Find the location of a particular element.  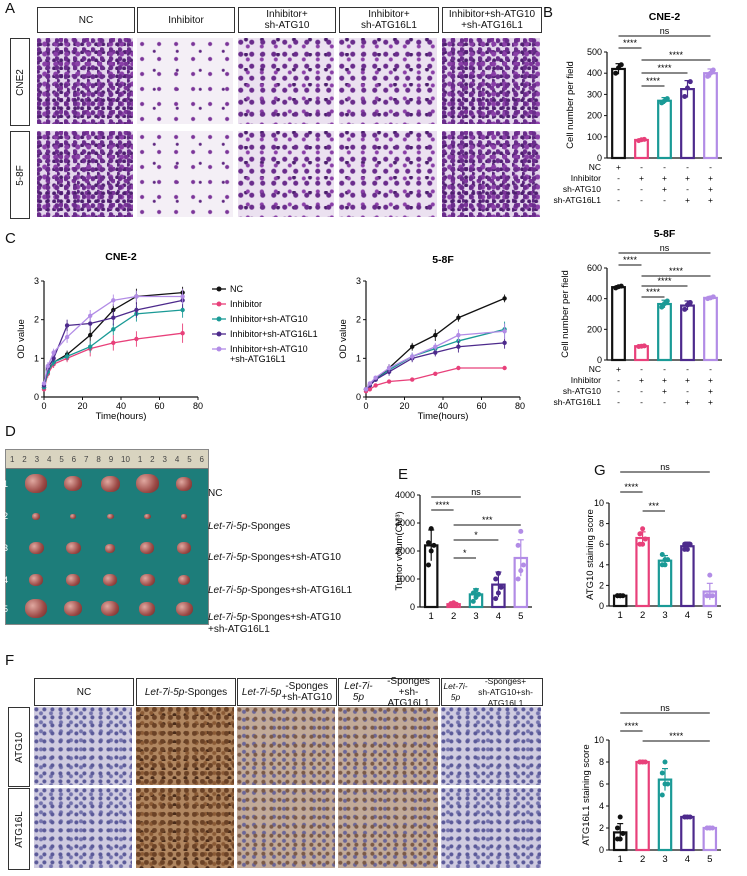

y-tick-label: 400 is located at coordinates (594, 299).